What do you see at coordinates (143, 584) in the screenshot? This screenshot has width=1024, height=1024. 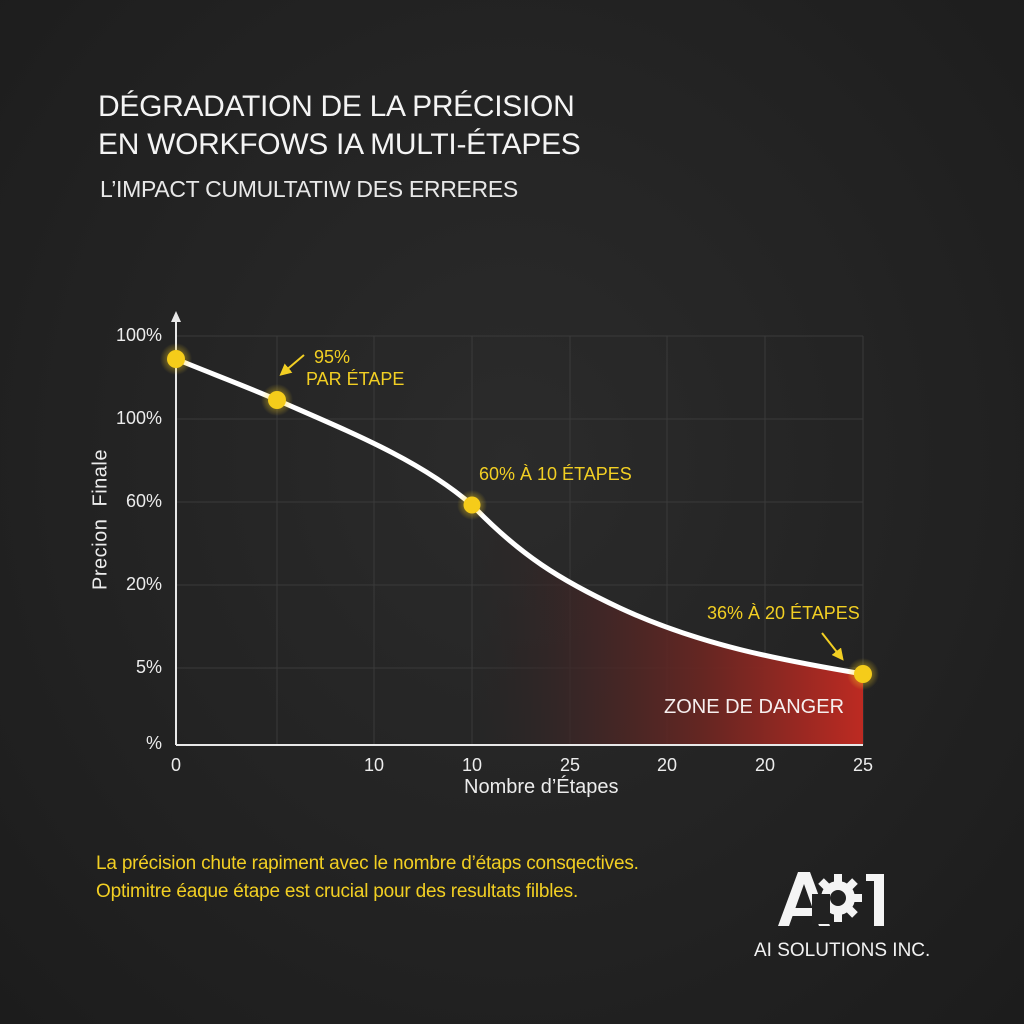 I see `y-tick: 20%` at bounding box center [143, 584].